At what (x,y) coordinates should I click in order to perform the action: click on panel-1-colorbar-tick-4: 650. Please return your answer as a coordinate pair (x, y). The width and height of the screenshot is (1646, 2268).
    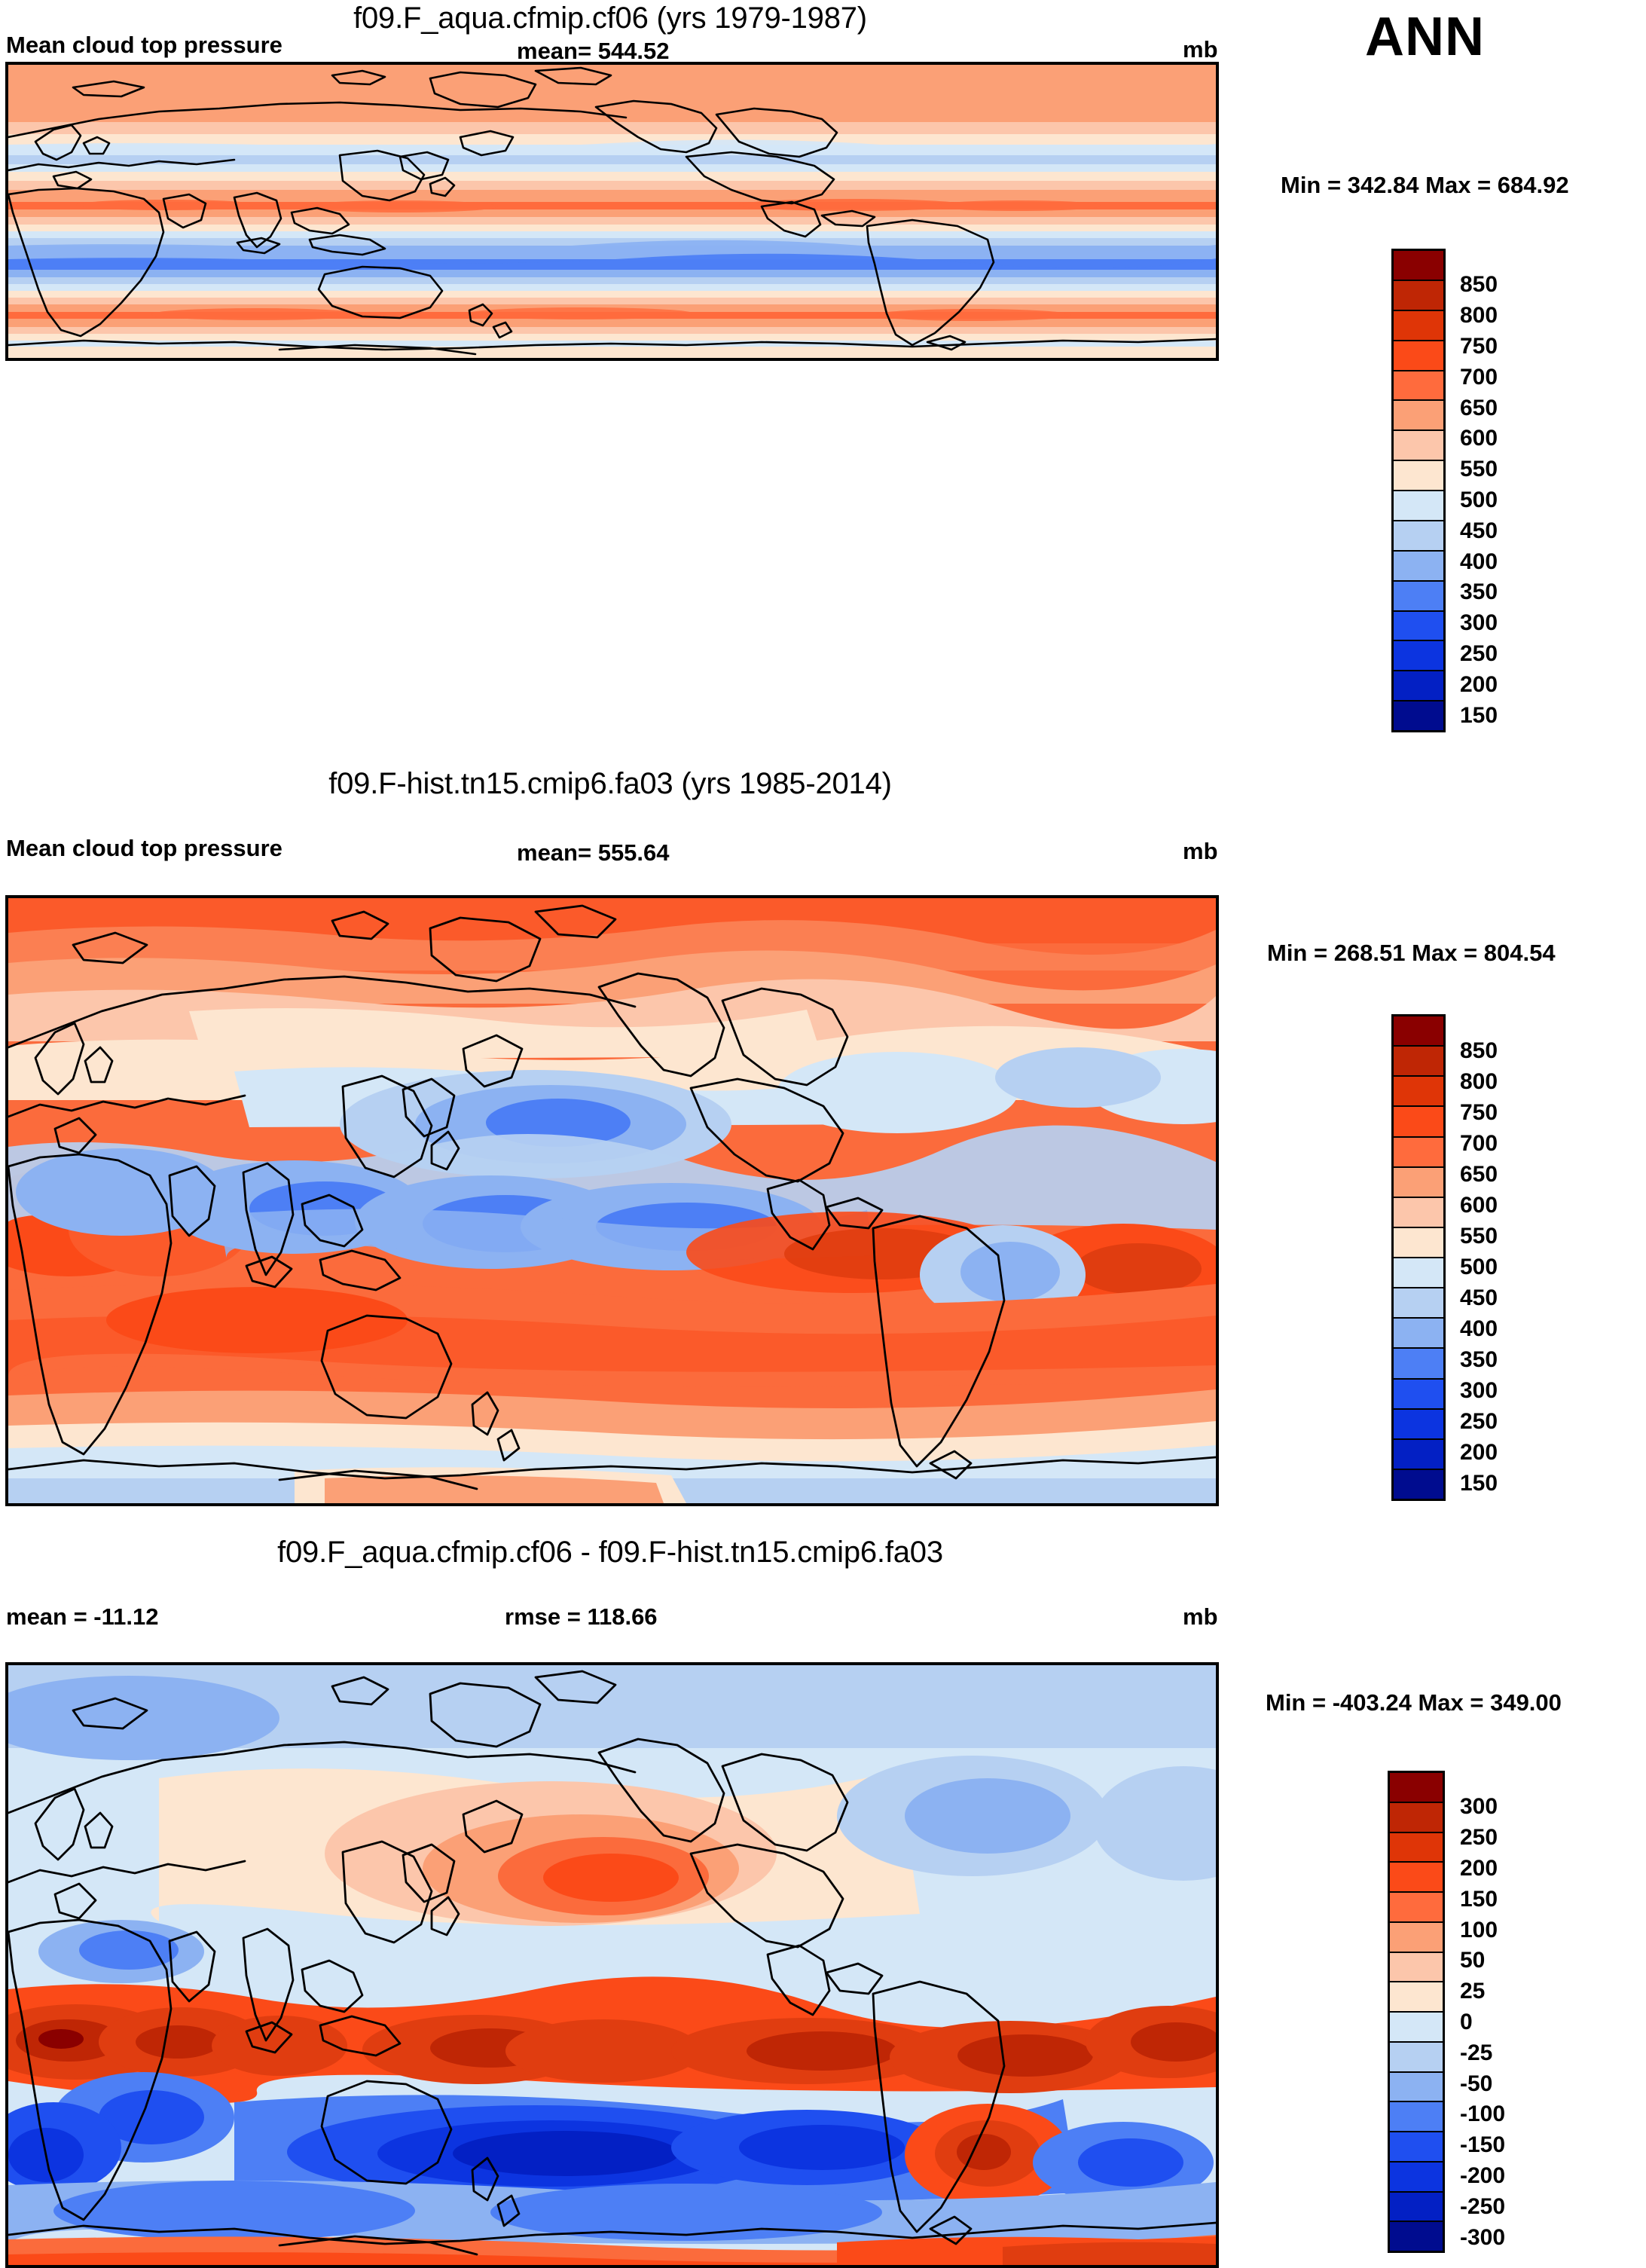
    Looking at the image, I should click on (1479, 407).